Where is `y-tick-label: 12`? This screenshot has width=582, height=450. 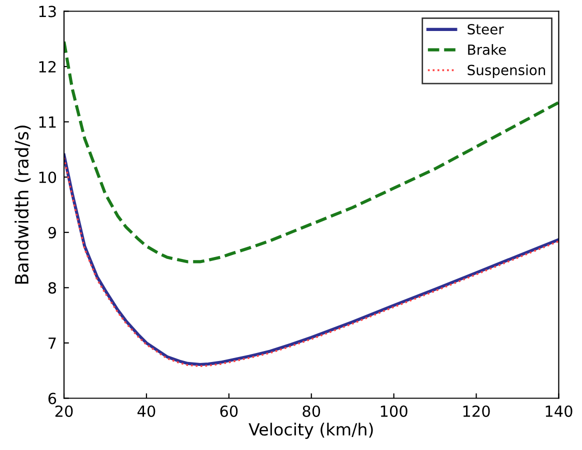
y-tick-label: 12 is located at coordinates (47, 66).